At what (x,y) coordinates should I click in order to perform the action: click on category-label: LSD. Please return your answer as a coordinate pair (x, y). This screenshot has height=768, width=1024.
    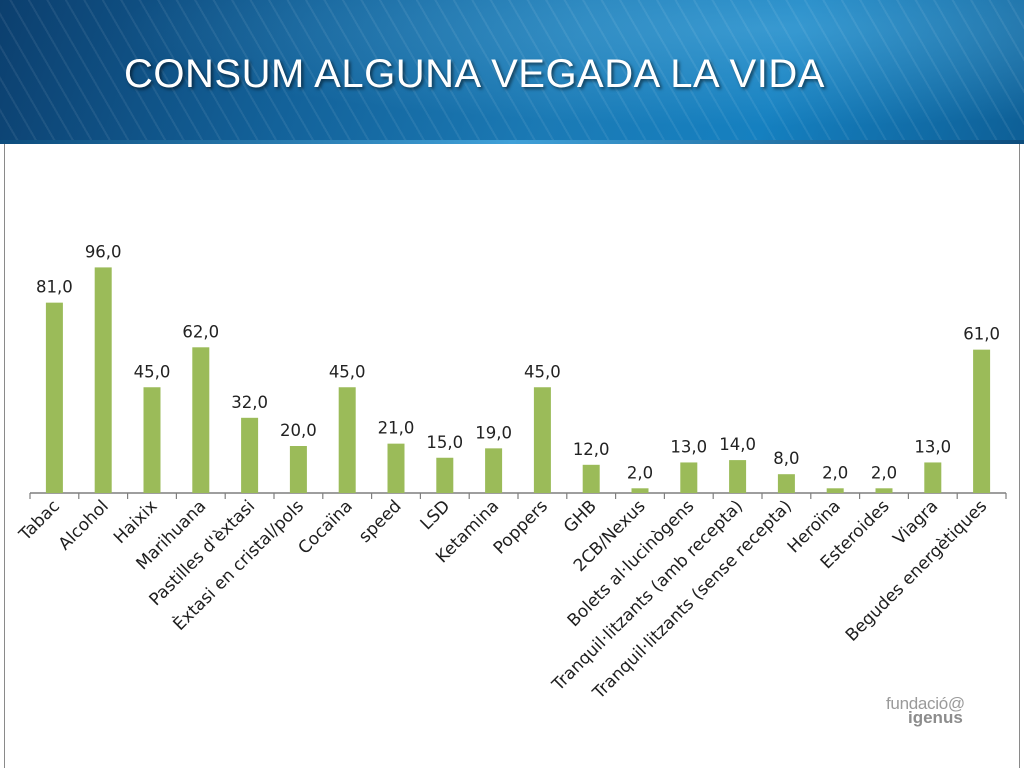
    Looking at the image, I should click on (436, 515).